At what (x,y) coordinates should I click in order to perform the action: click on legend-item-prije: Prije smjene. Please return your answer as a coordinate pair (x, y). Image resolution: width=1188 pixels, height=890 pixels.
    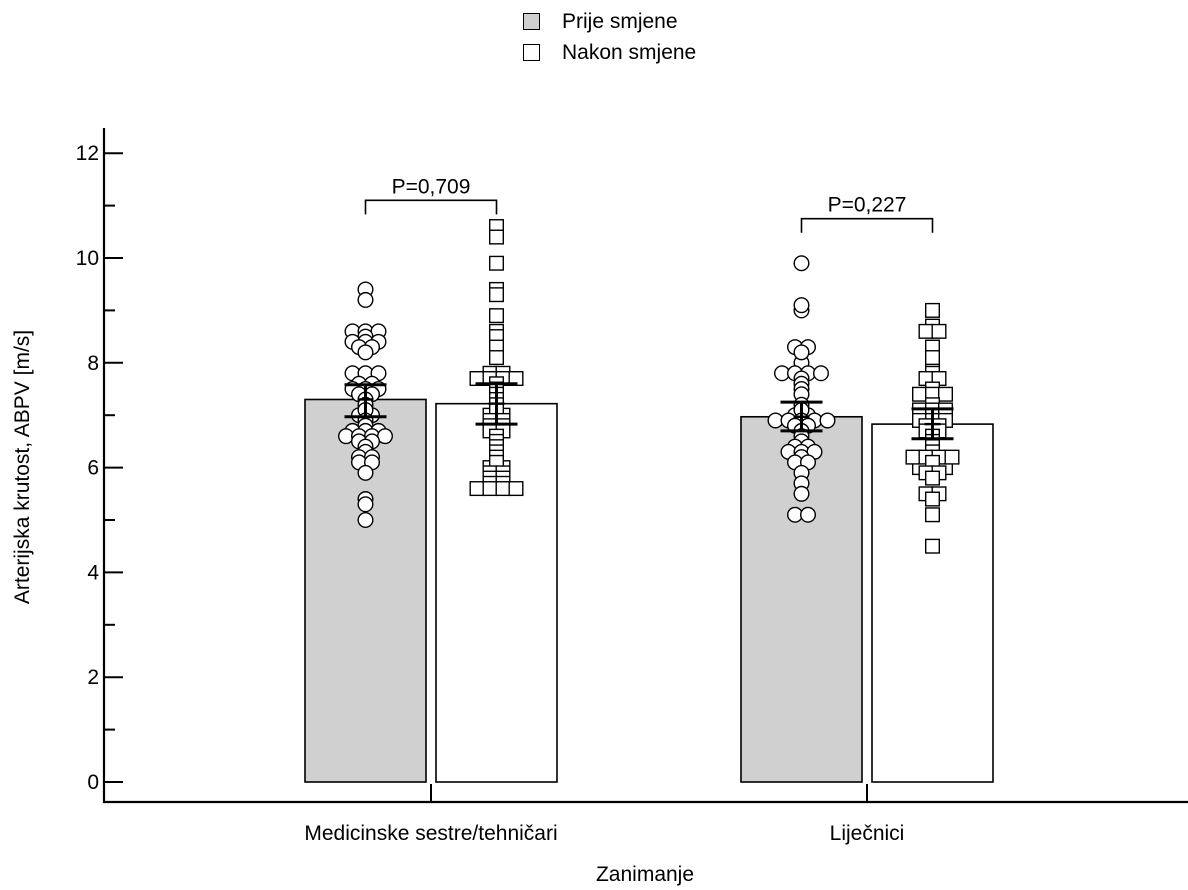
    Looking at the image, I should click on (609, 21).